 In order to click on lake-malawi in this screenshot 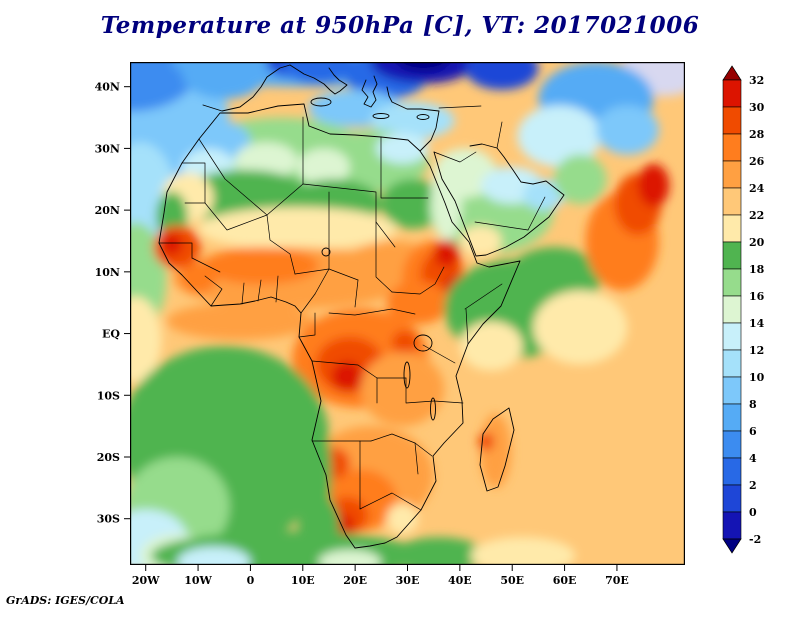, I will do `click(433, 409)`.